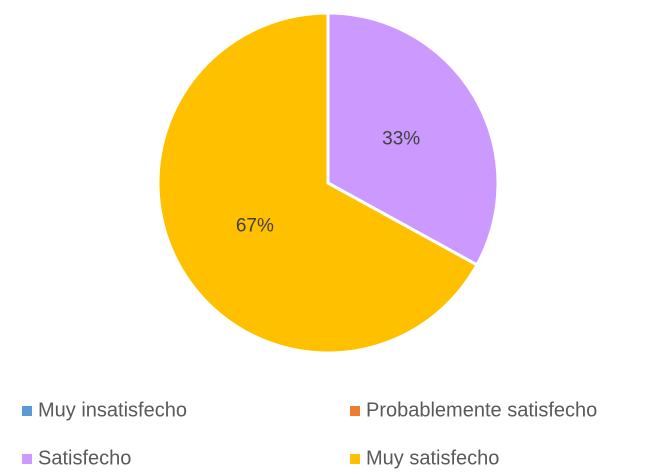  I want to click on legend-label: Probablemente satisfecho, so click(481, 410).